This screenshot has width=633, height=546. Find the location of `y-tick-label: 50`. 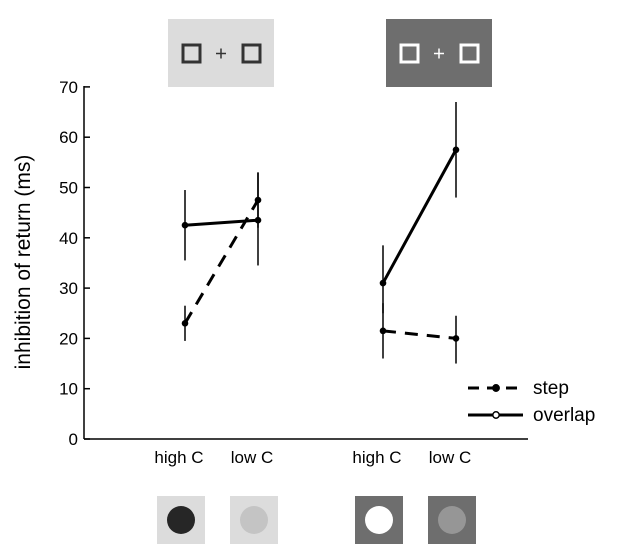

y-tick-label: 50 is located at coordinates (68, 188).